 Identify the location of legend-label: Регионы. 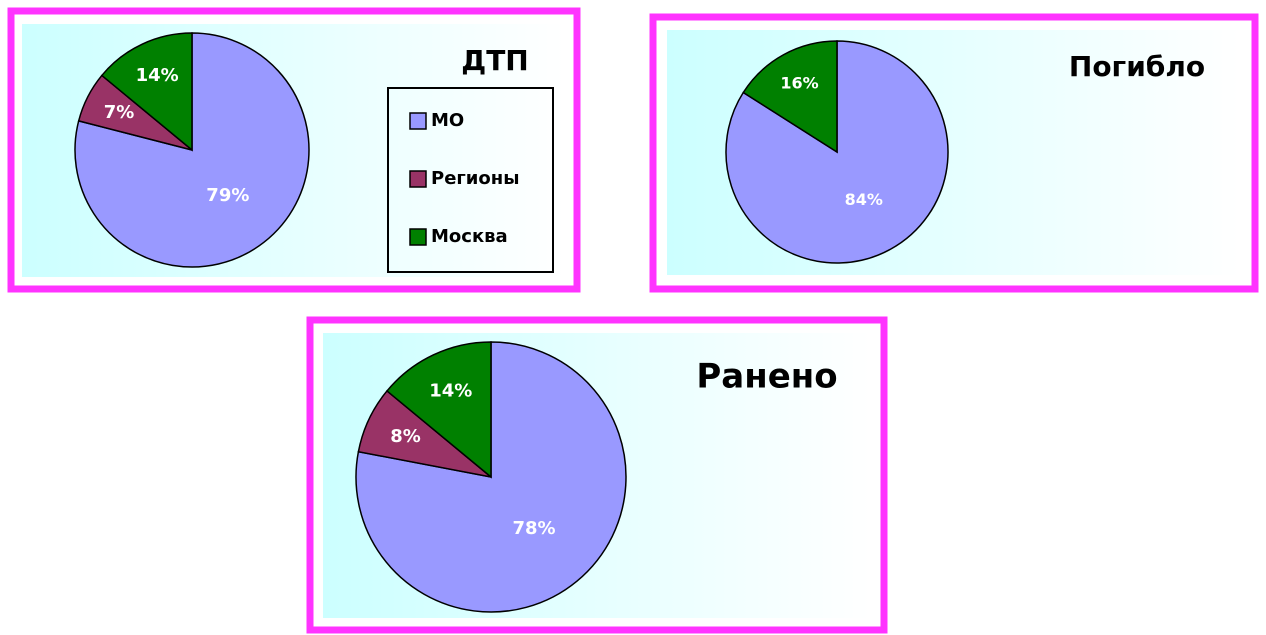
(475, 178).